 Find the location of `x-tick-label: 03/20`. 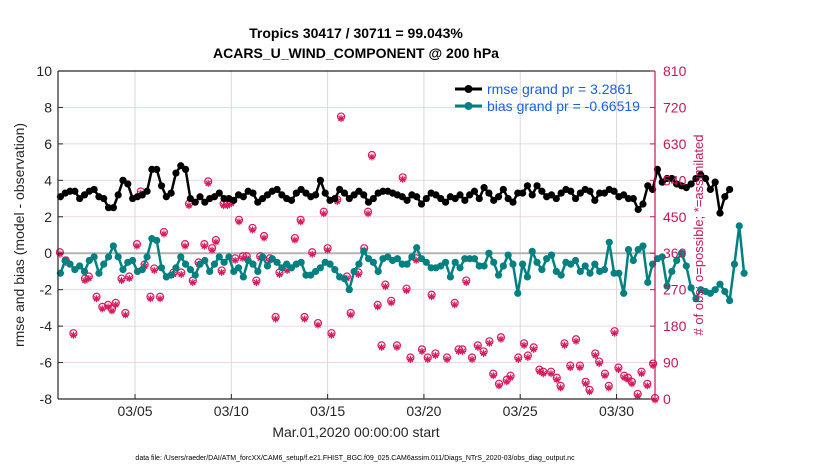

x-tick-label: 03/20 is located at coordinates (423, 411).